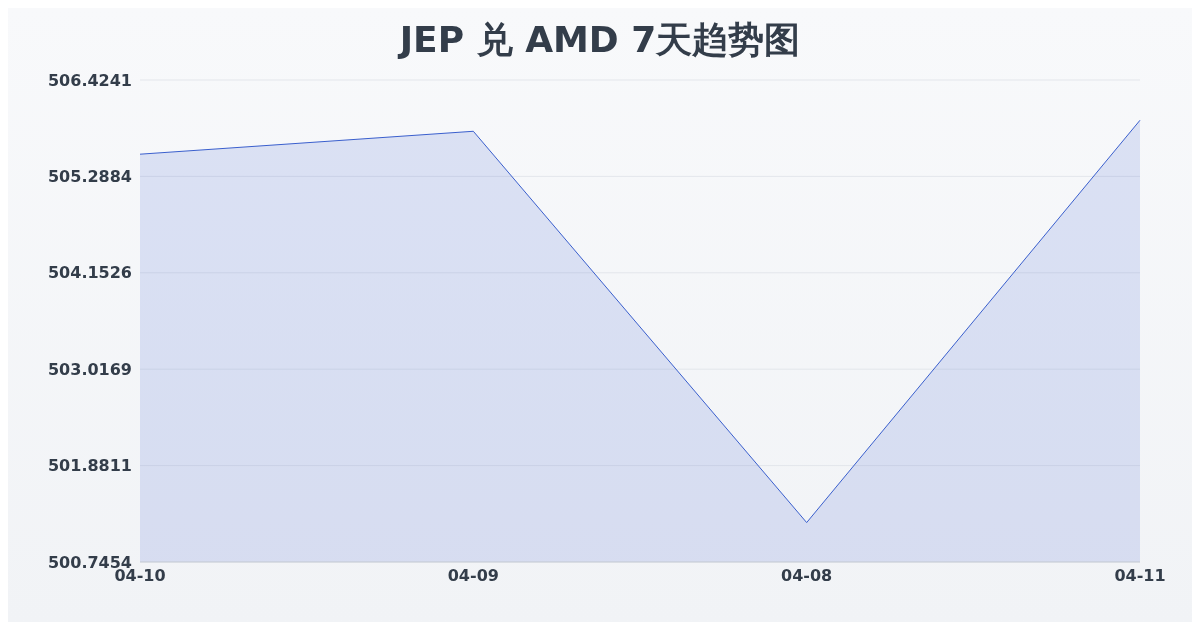  I want to click on x-tick-label: 04-09, so click(473, 576).